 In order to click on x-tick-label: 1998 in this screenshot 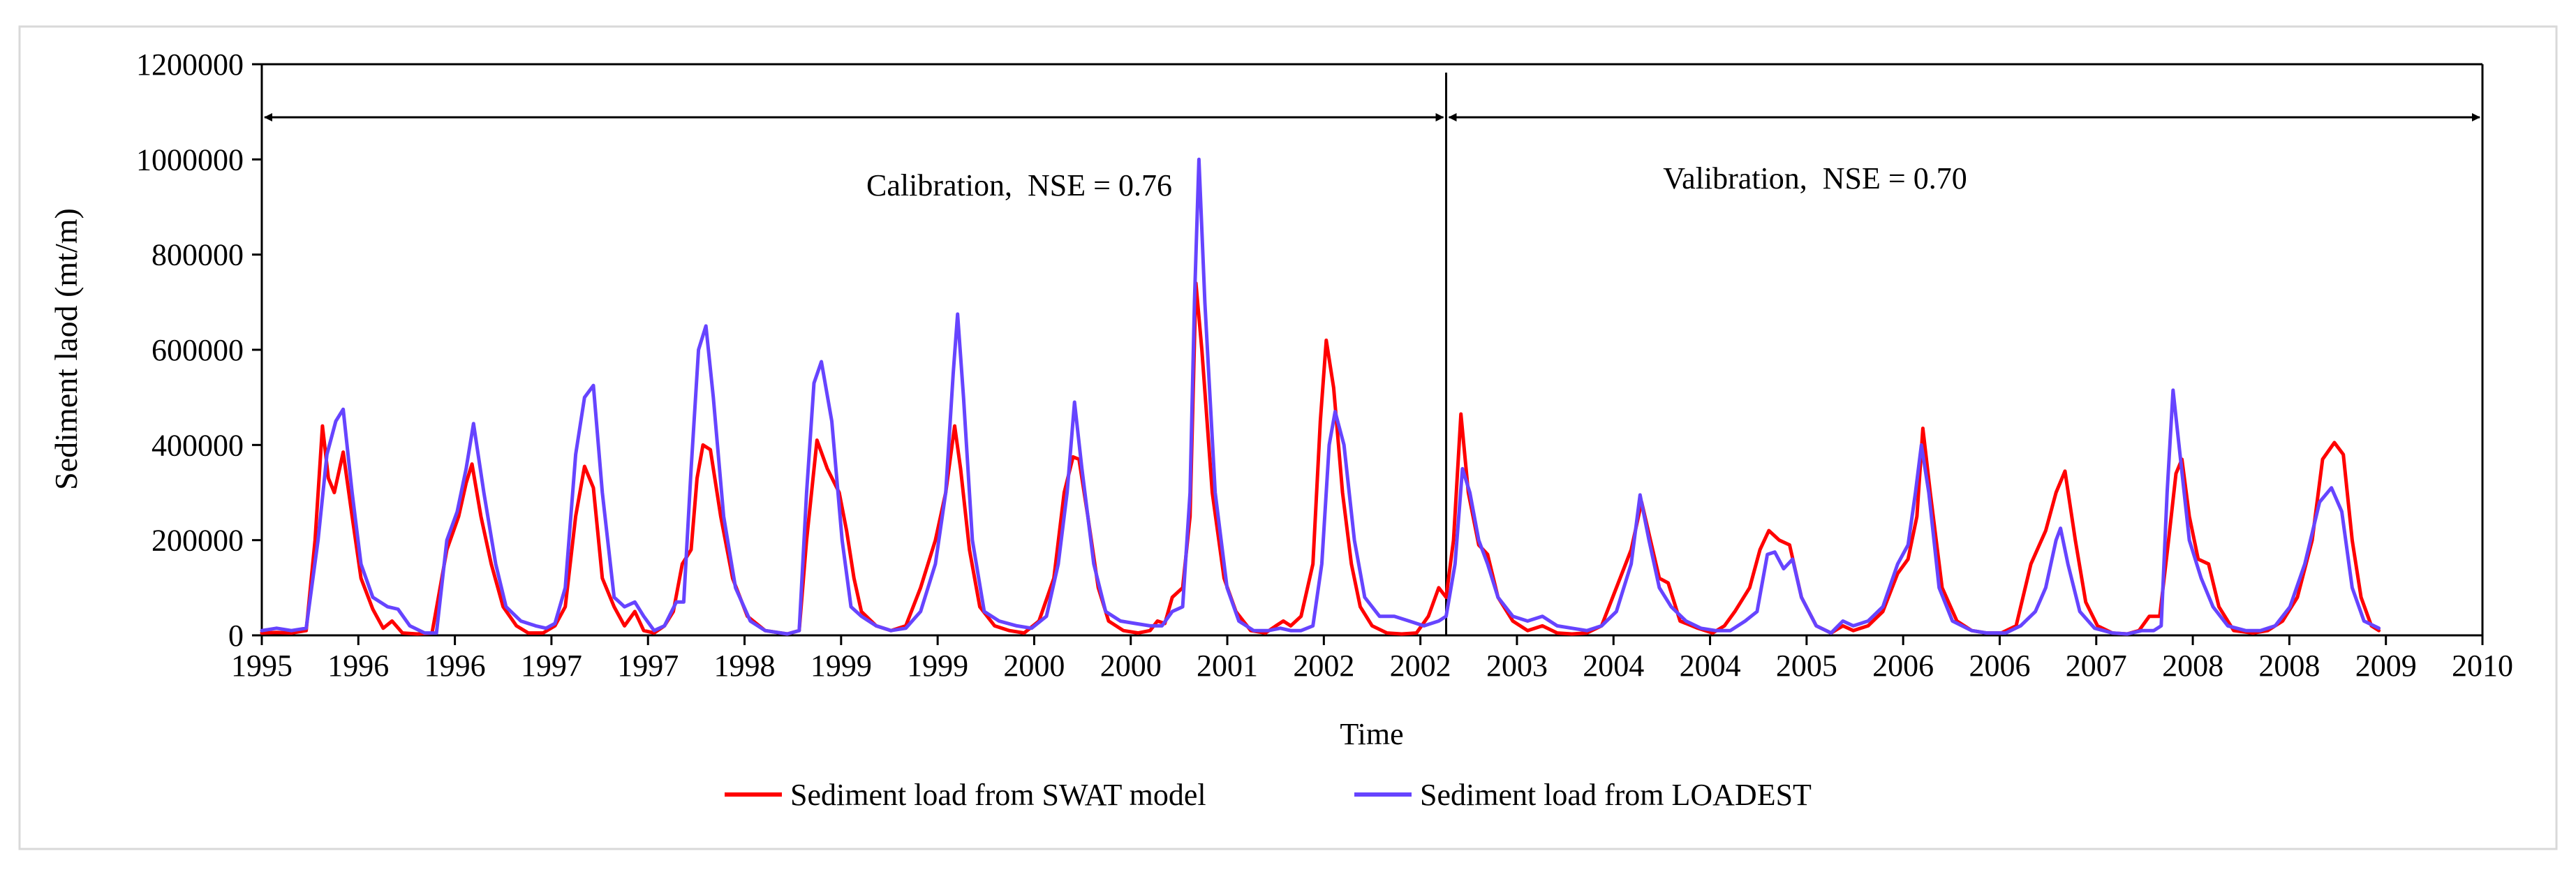, I will do `click(745, 666)`.